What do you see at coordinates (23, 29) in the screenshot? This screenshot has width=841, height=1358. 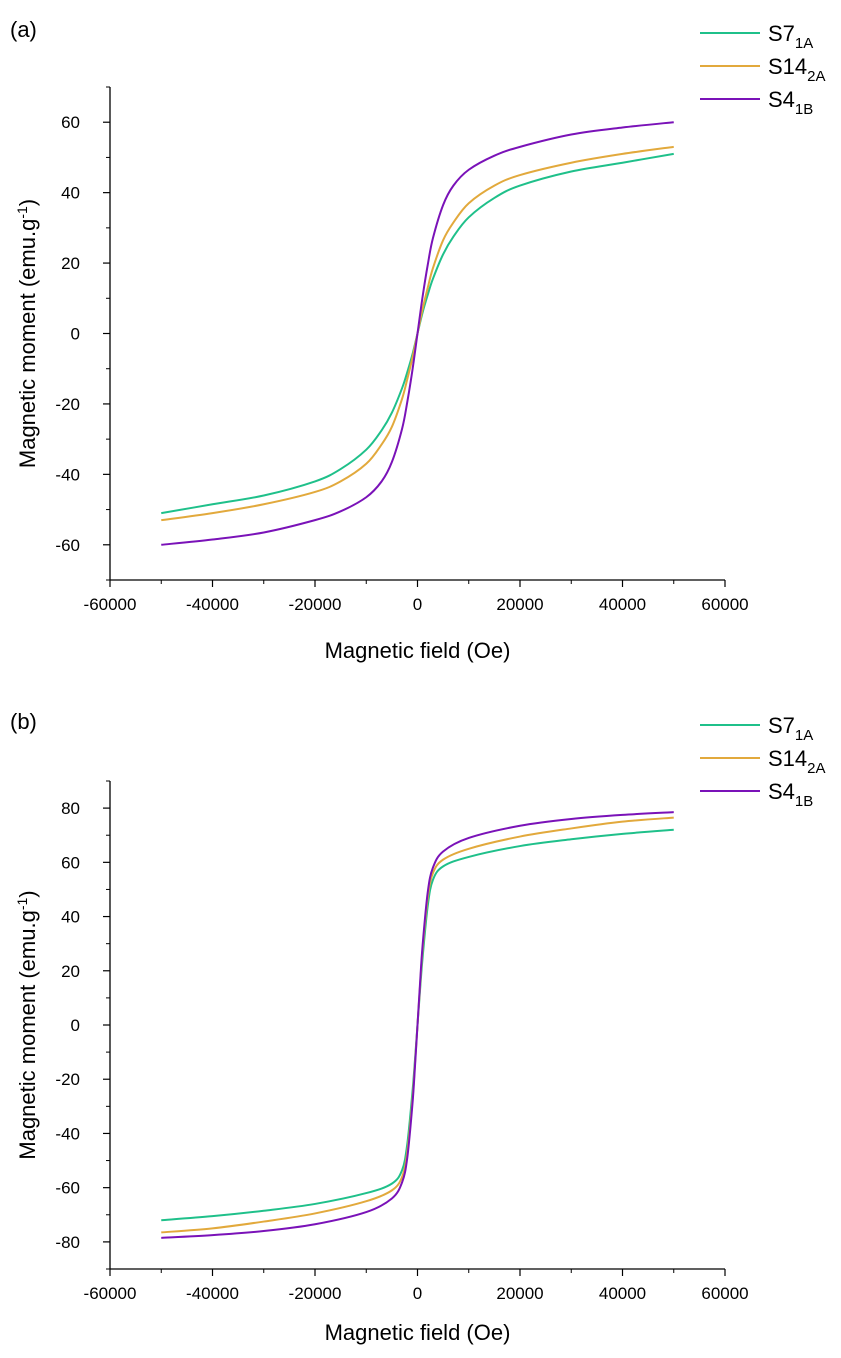 I see `panel-label: (a)` at bounding box center [23, 29].